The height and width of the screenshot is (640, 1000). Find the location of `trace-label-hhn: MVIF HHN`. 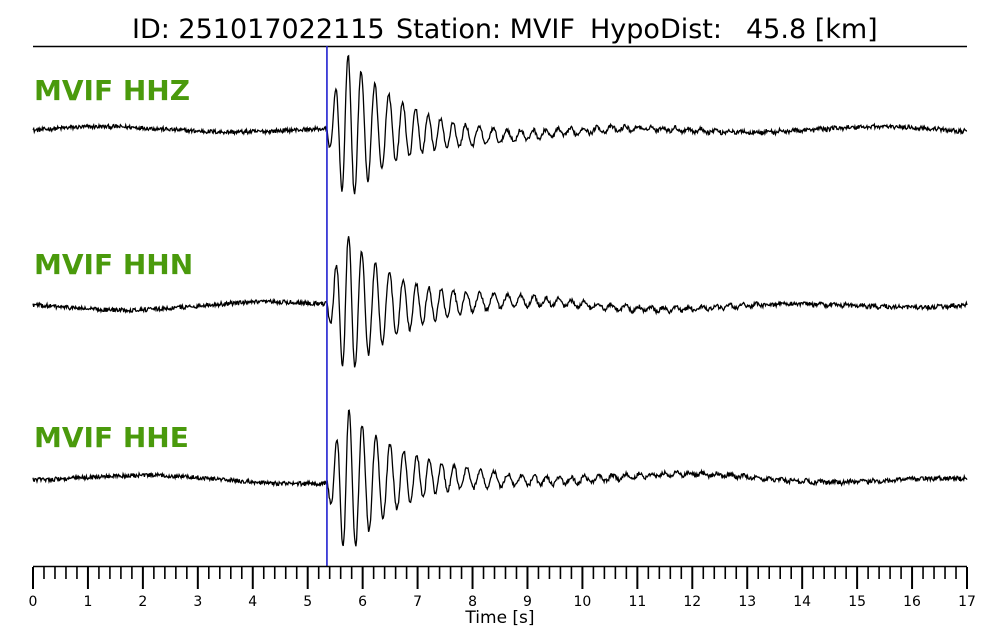

trace-label-hhn: MVIF HHN is located at coordinates (113, 264).